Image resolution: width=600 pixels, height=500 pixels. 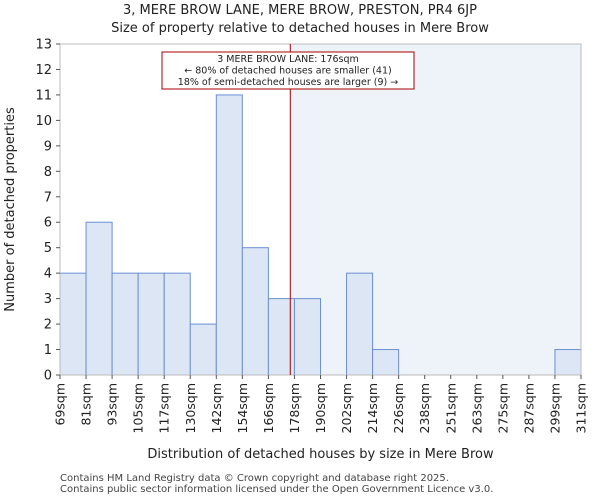 I want to click on x-tick-label: 69sqm, so click(x=60, y=404).